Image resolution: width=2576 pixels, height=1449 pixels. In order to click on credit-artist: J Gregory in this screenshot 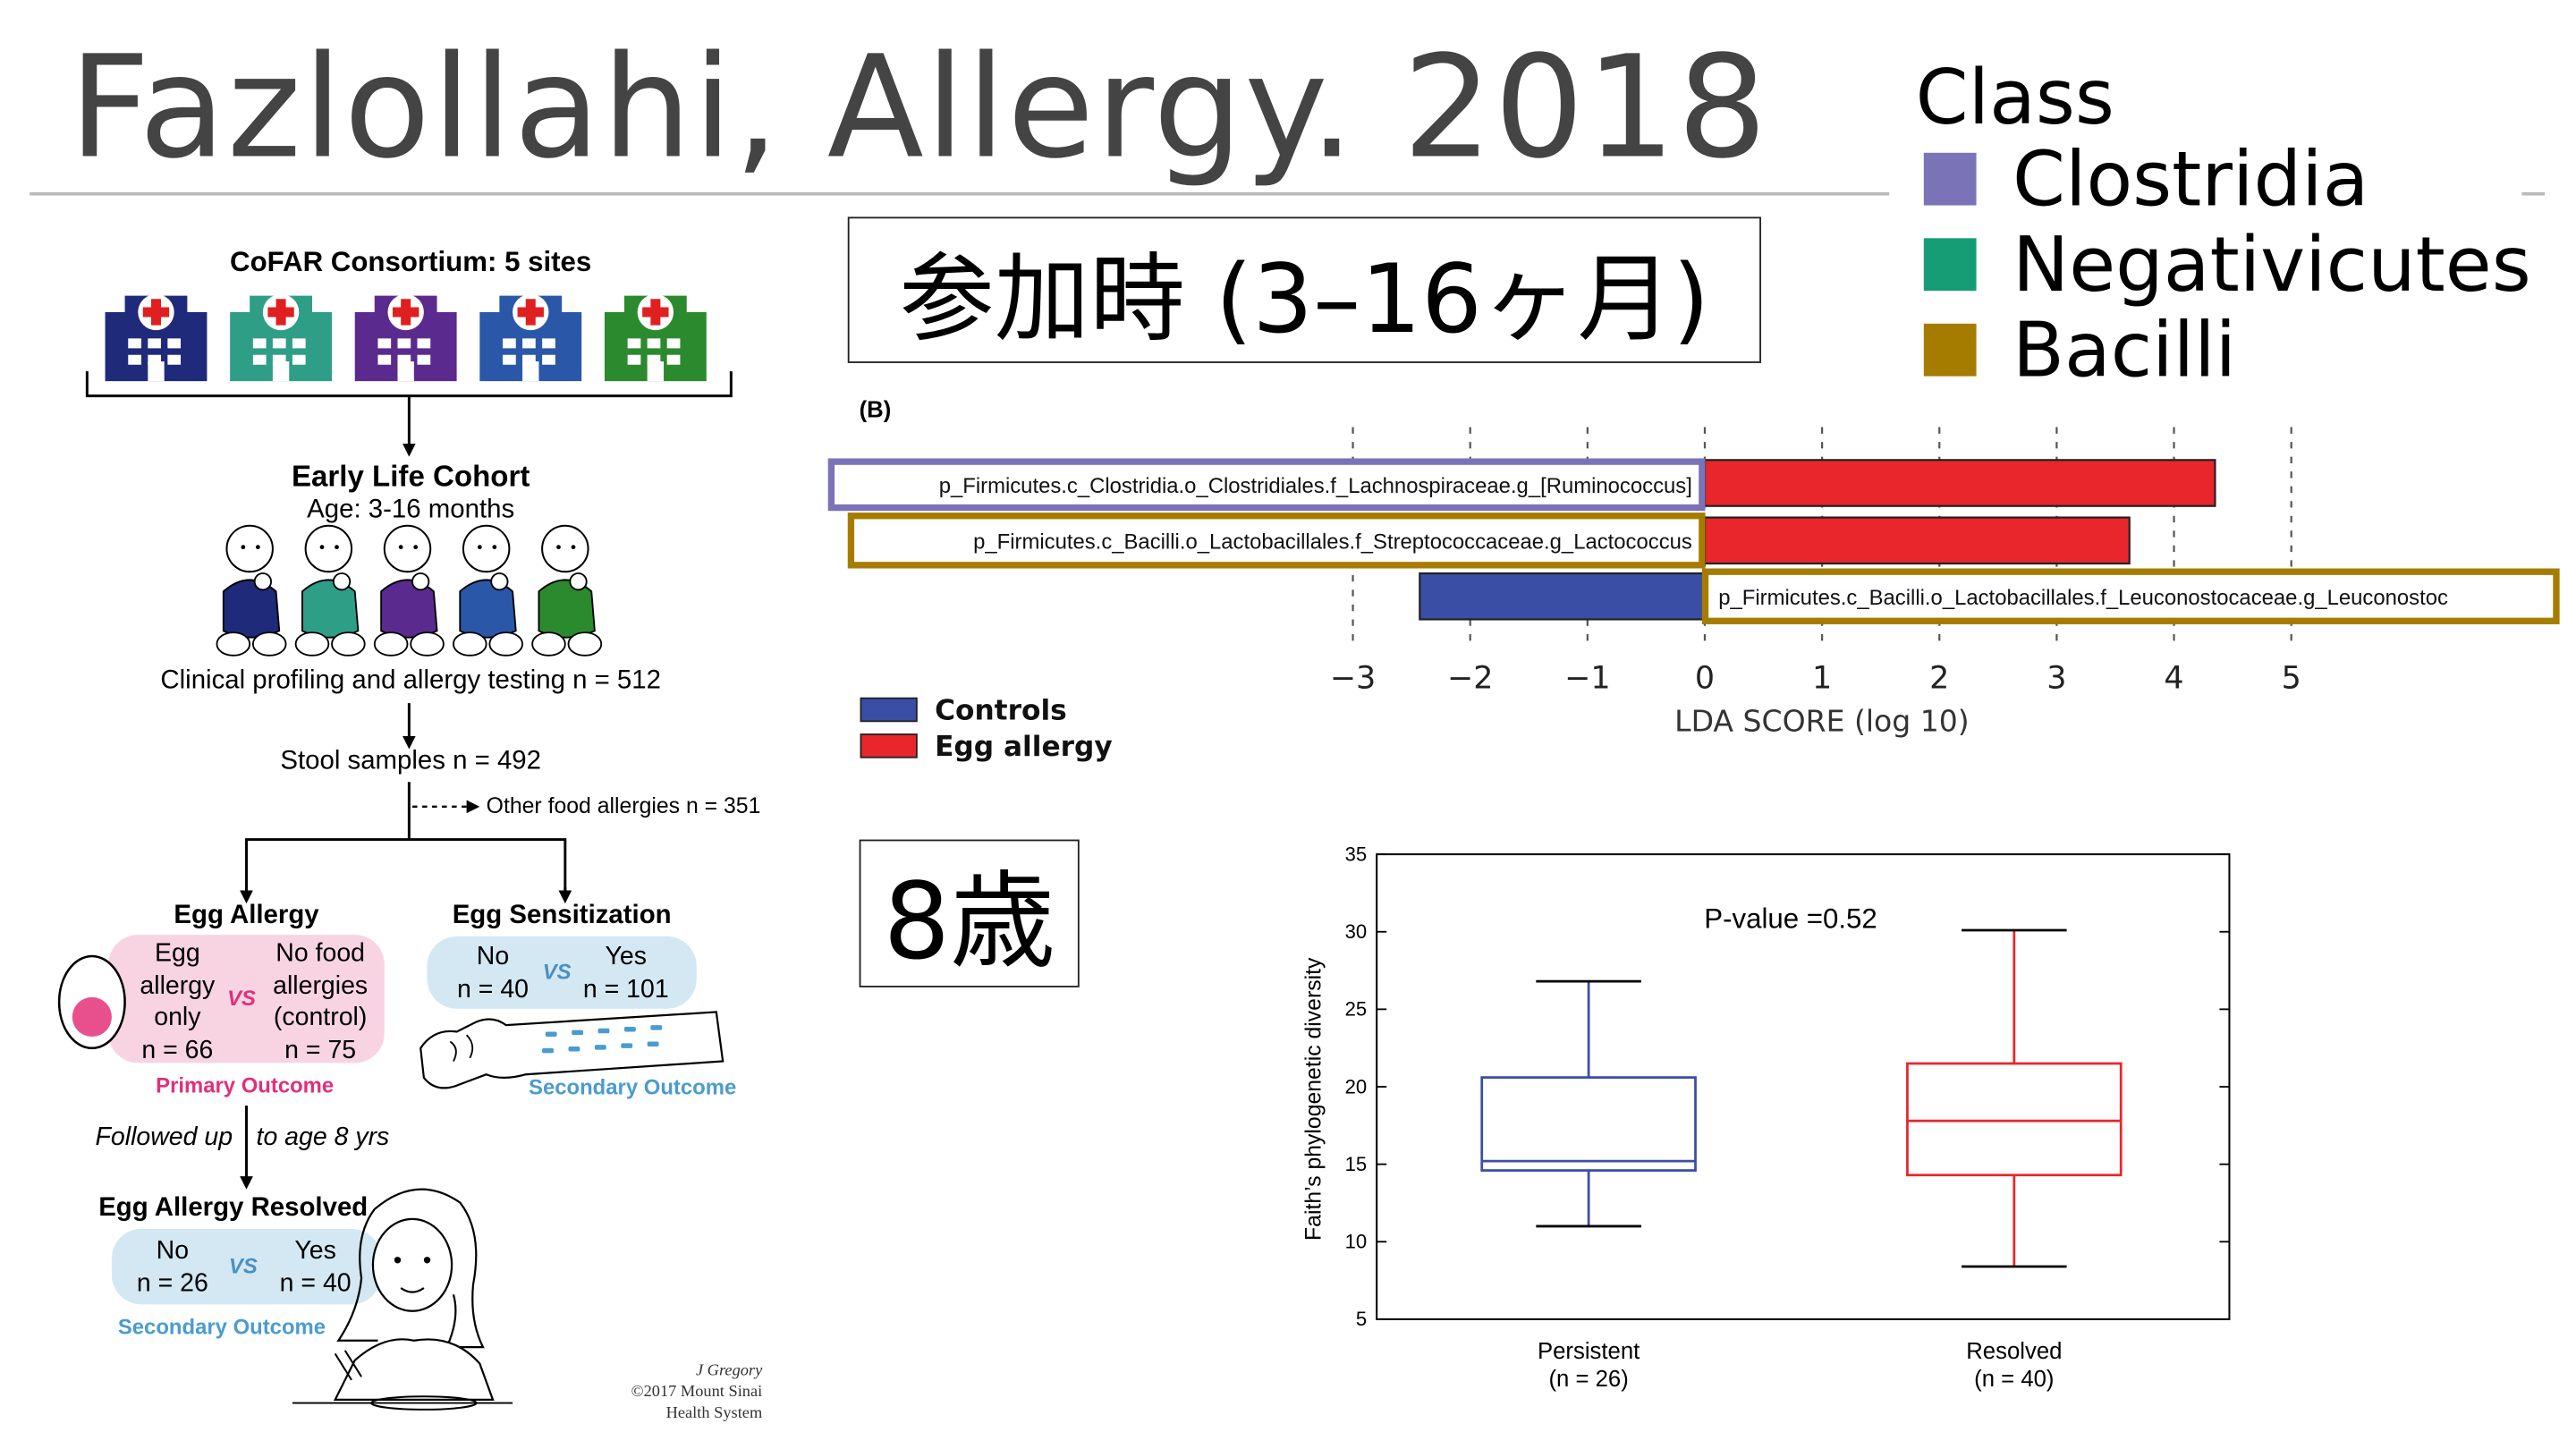, I will do `click(729, 1370)`.